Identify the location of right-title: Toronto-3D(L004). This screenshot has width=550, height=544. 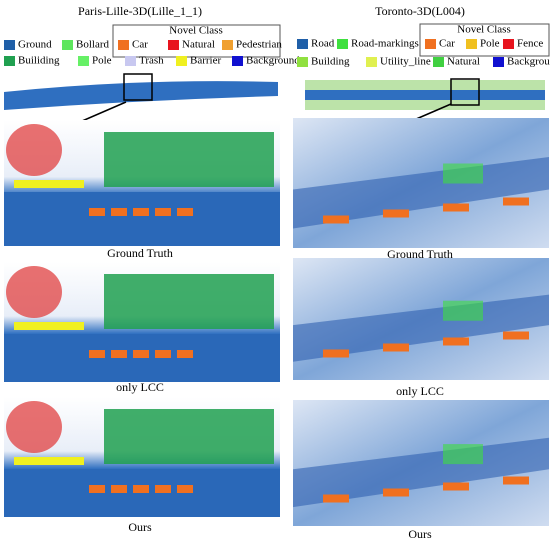
(420, 11).